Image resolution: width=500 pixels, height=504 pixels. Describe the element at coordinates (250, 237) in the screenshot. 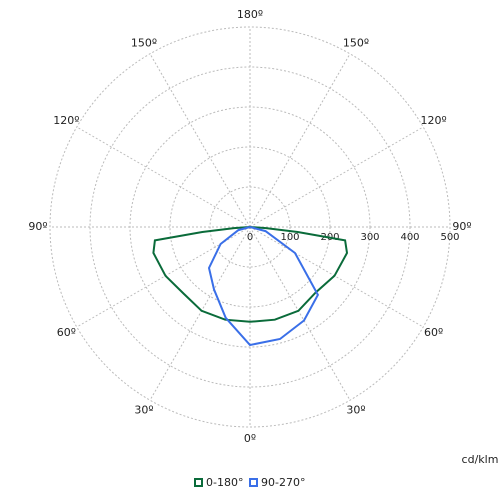

I see `r-tick-label: 0` at that location.